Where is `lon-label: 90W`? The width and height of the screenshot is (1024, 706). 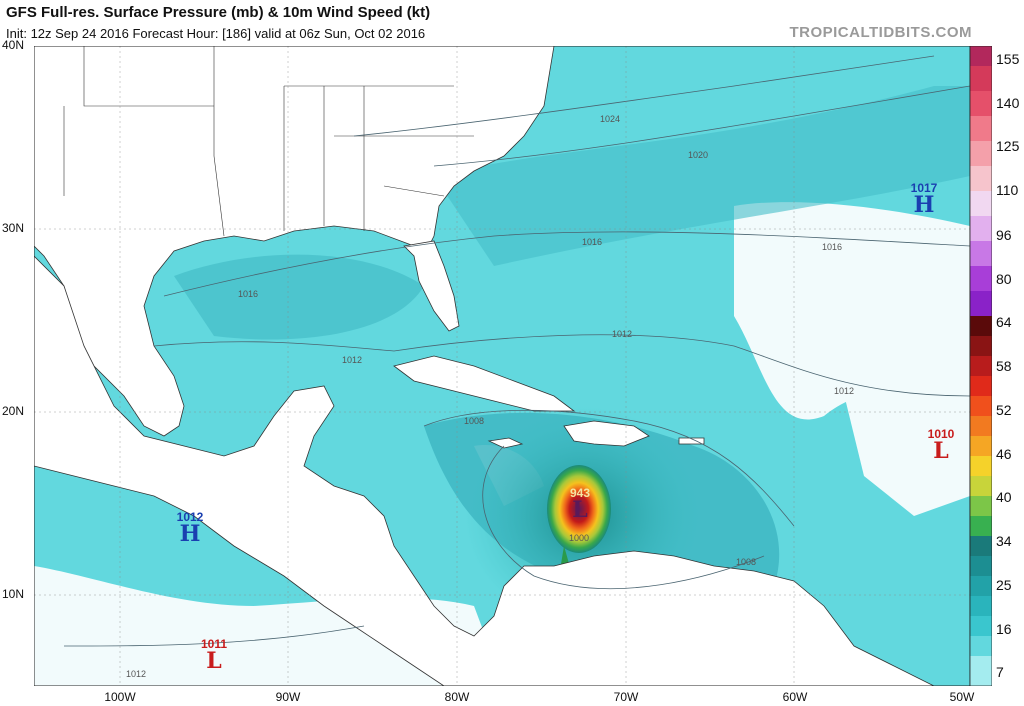
lon-label: 90W is located at coordinates (288, 697).